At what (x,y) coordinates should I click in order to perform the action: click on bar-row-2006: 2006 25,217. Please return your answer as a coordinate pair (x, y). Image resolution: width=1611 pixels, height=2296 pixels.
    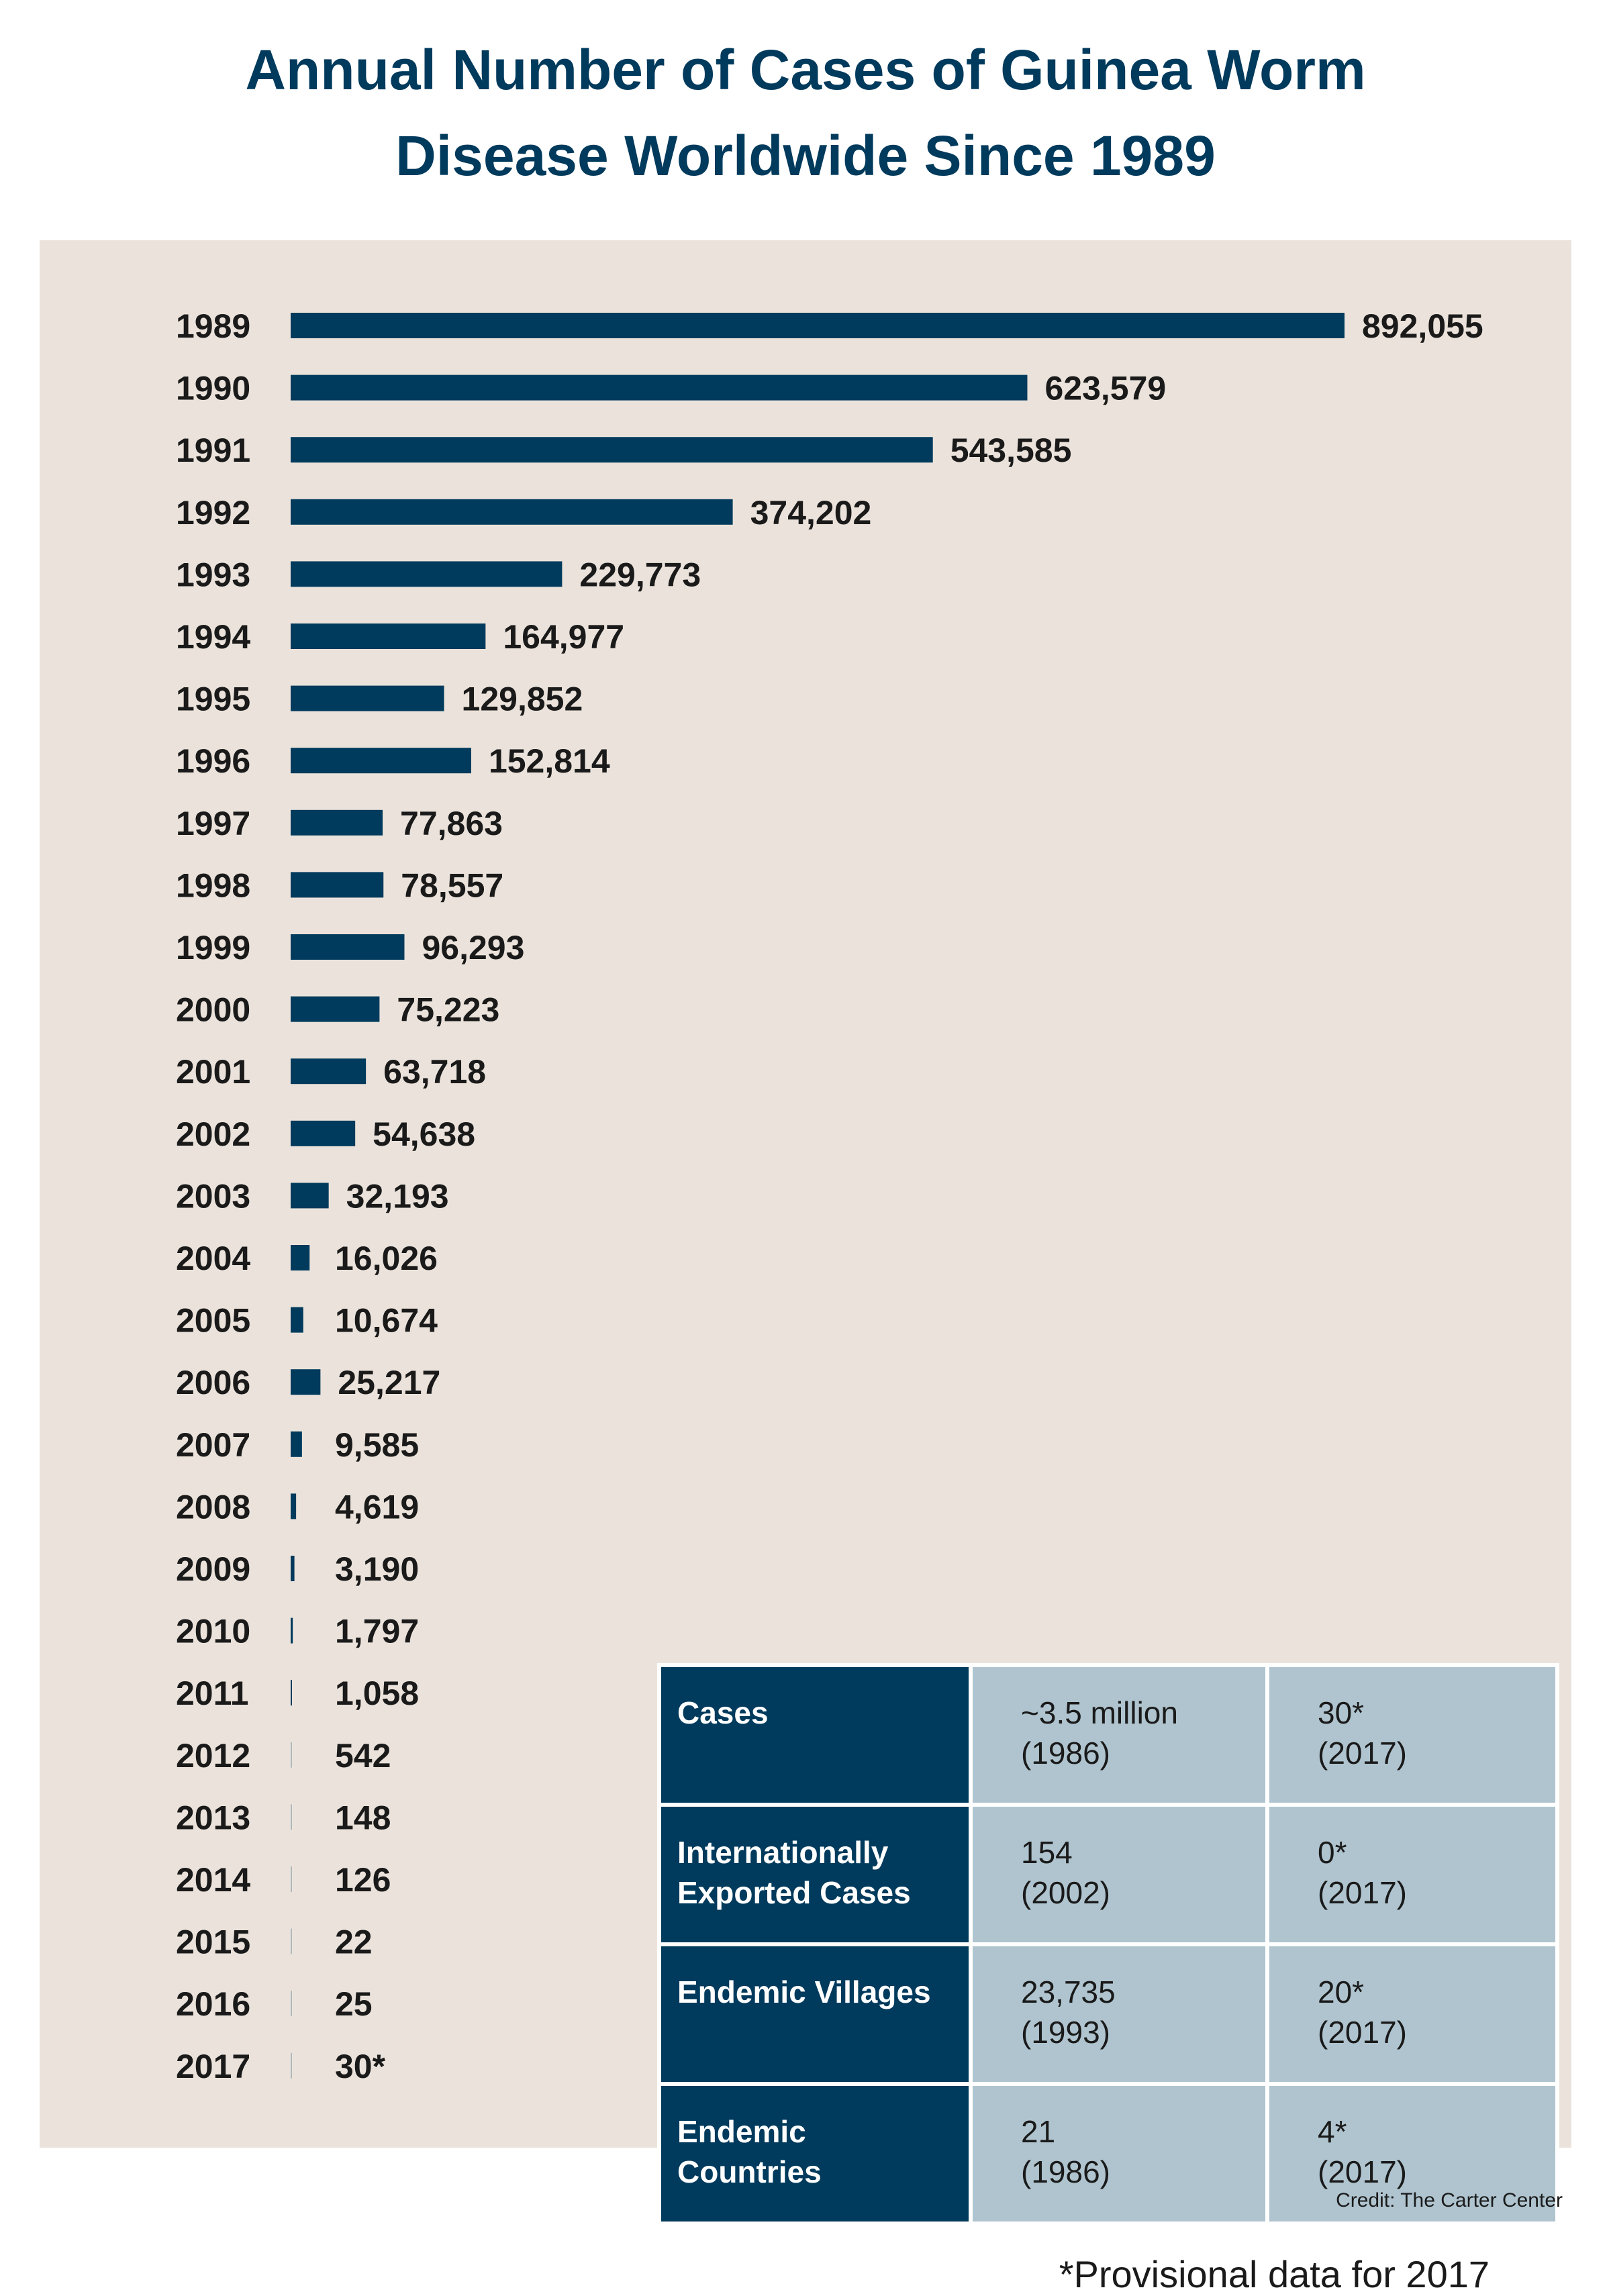
    Looking at the image, I should click on (308, 1382).